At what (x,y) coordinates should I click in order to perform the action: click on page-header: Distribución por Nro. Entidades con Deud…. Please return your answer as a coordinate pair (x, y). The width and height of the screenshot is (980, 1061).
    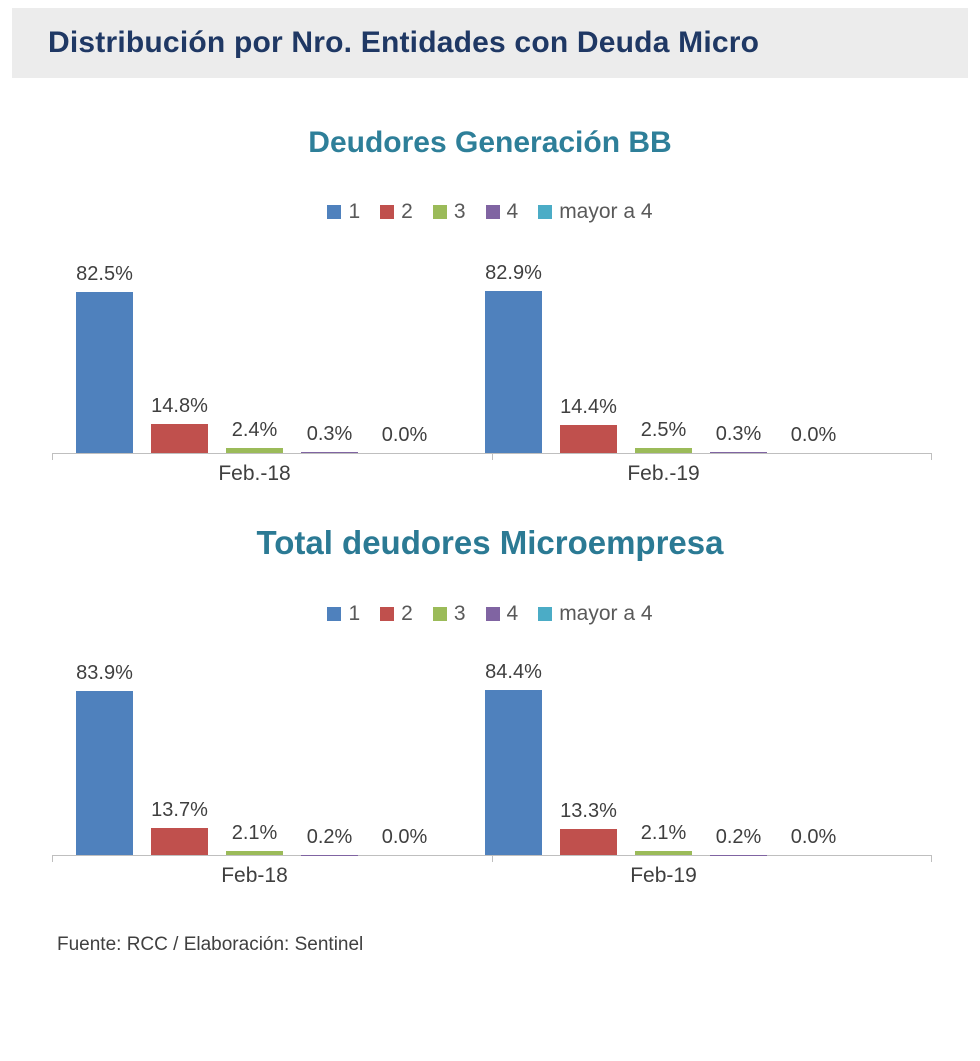
    Looking at the image, I should click on (490, 43).